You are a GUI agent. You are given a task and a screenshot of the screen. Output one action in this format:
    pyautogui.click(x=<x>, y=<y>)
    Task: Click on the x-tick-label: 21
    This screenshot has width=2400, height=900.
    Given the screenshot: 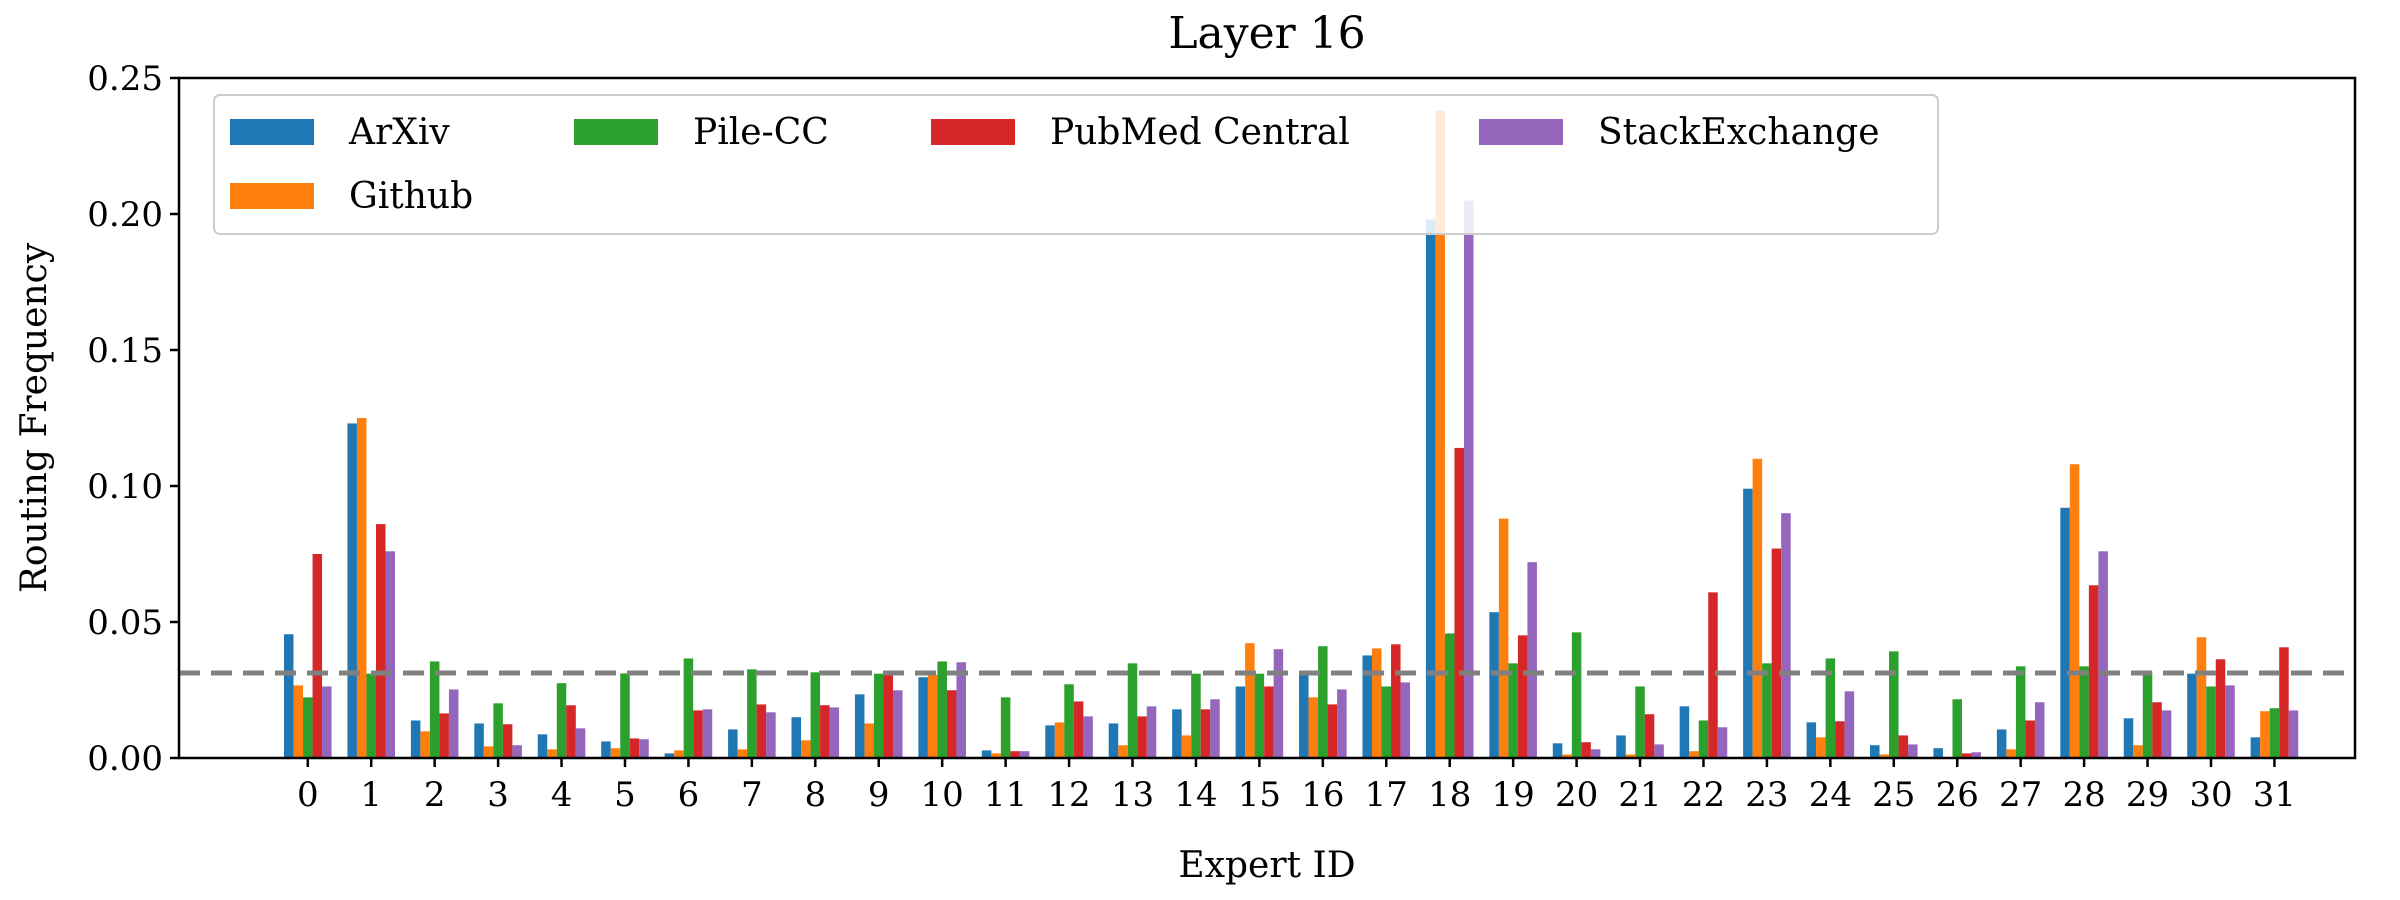 What is the action you would take?
    pyautogui.click(x=1639, y=795)
    